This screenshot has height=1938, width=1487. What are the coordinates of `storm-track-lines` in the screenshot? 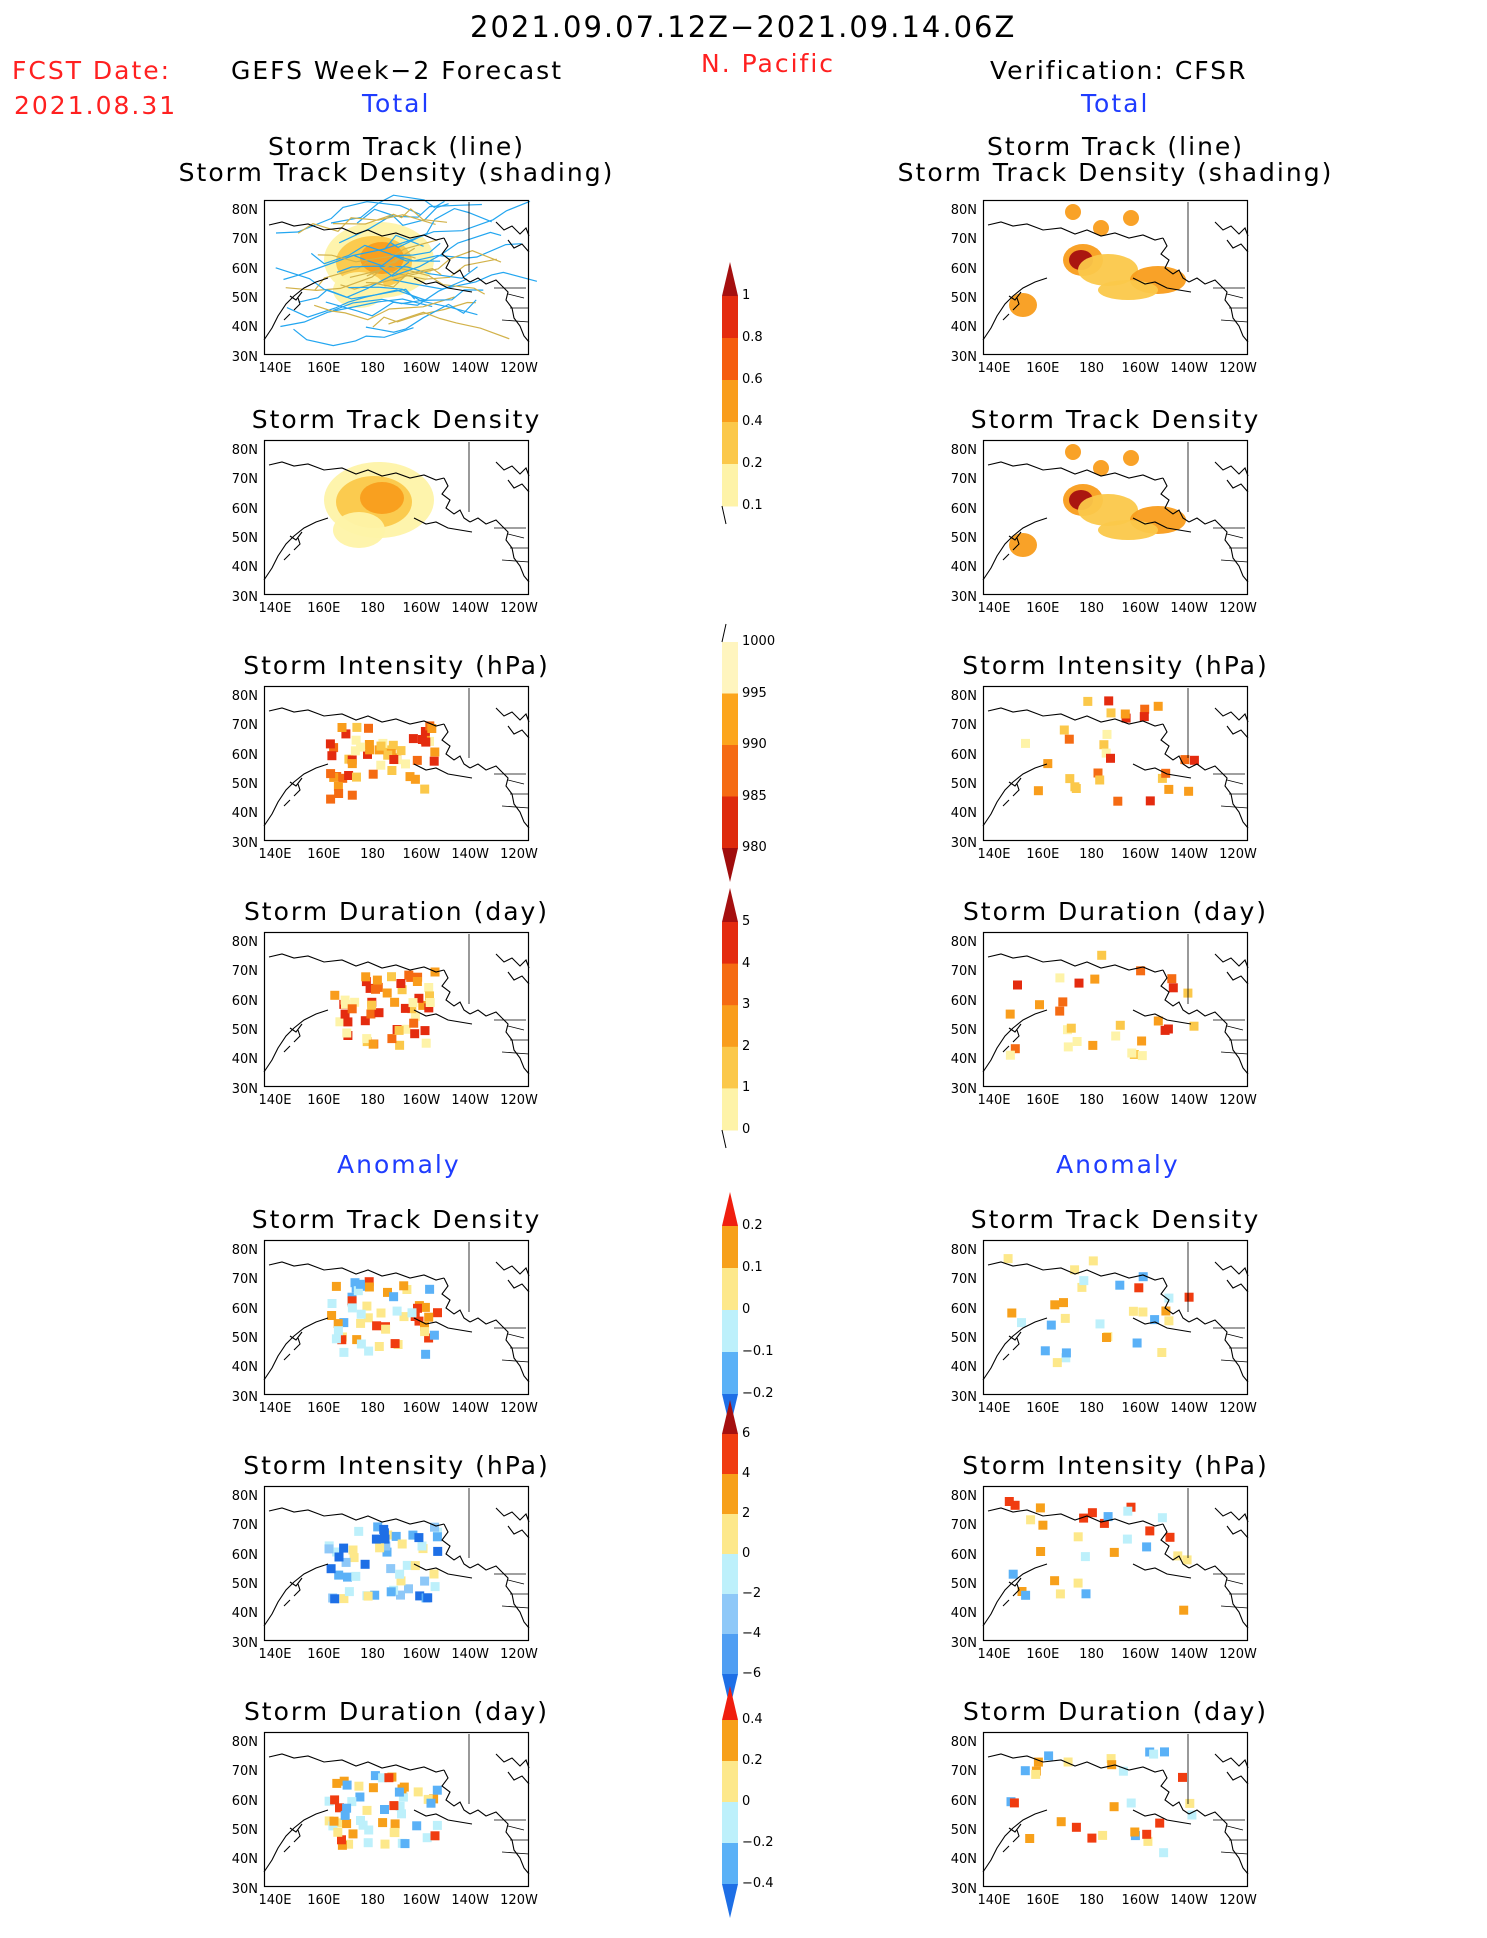 It's located at (406, 270).